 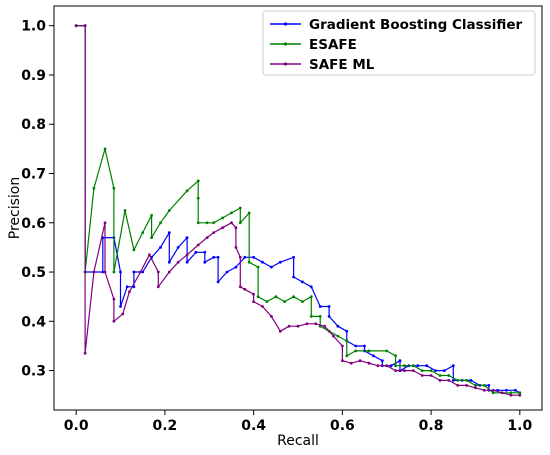 What do you see at coordinates (298, 441) in the screenshot?
I see `x-axis-label: Recall` at bounding box center [298, 441].